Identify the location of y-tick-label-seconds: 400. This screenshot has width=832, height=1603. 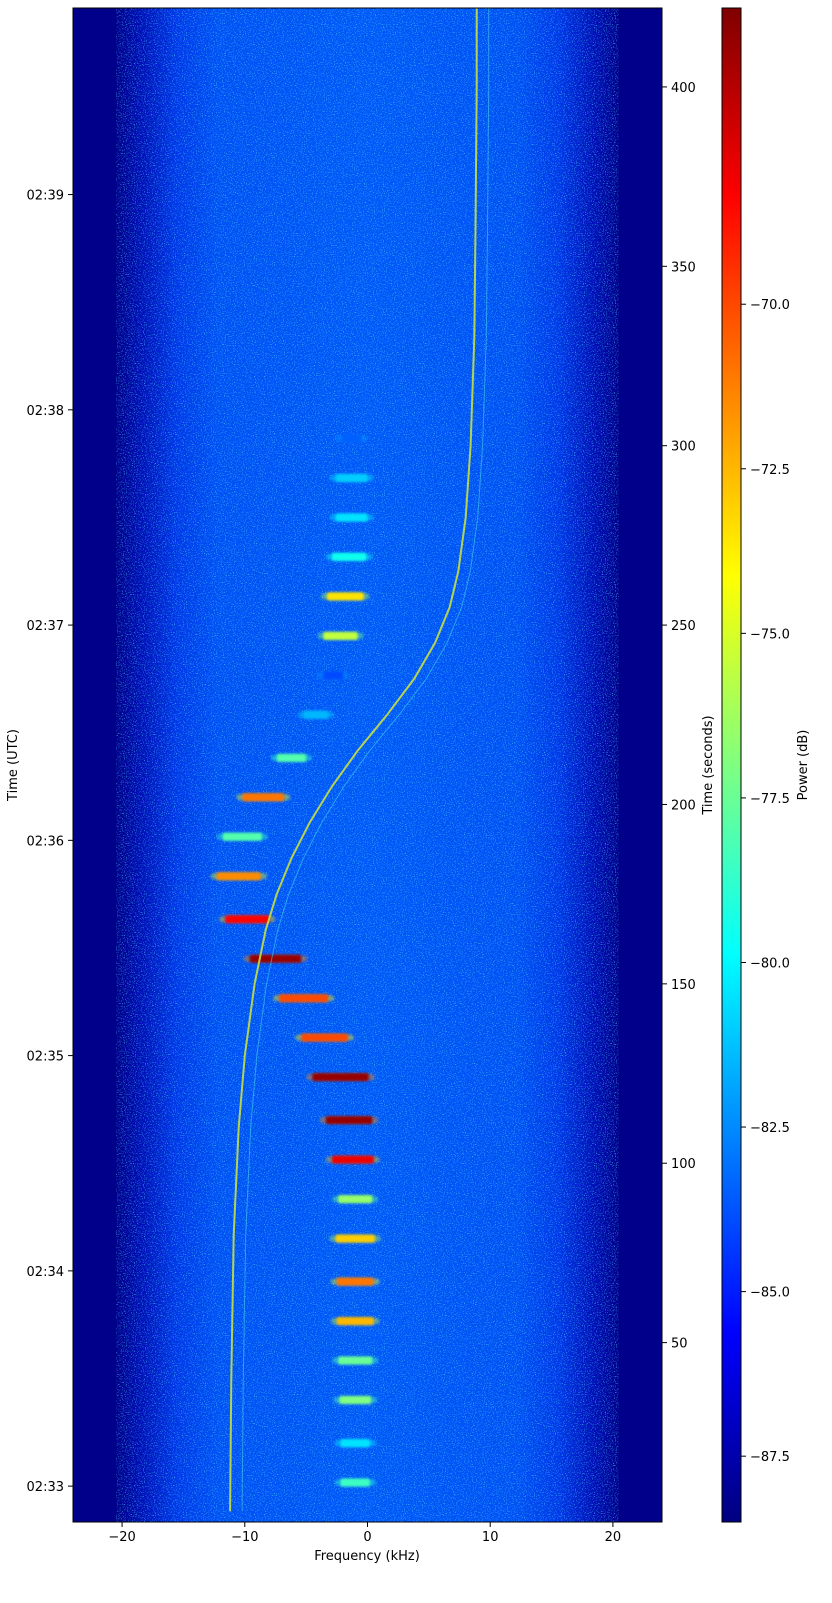
(683, 88).